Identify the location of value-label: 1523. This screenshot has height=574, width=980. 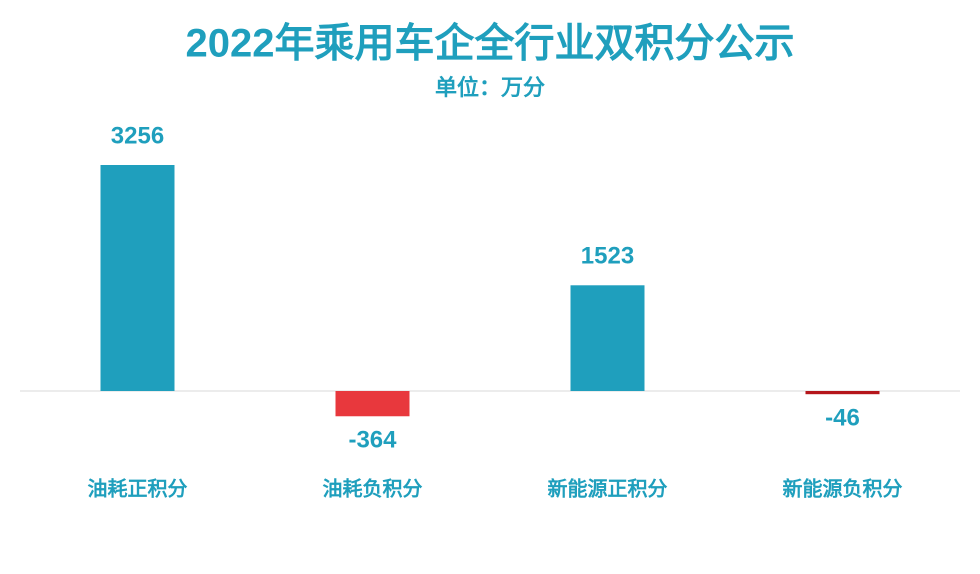
(607, 256).